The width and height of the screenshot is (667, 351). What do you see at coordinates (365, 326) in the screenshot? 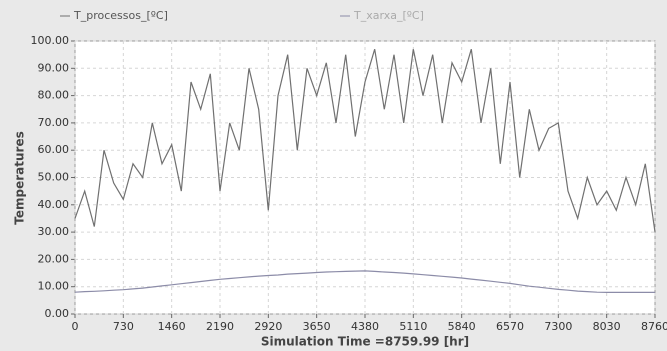
I see `x-tick-label: 4380` at bounding box center [365, 326].